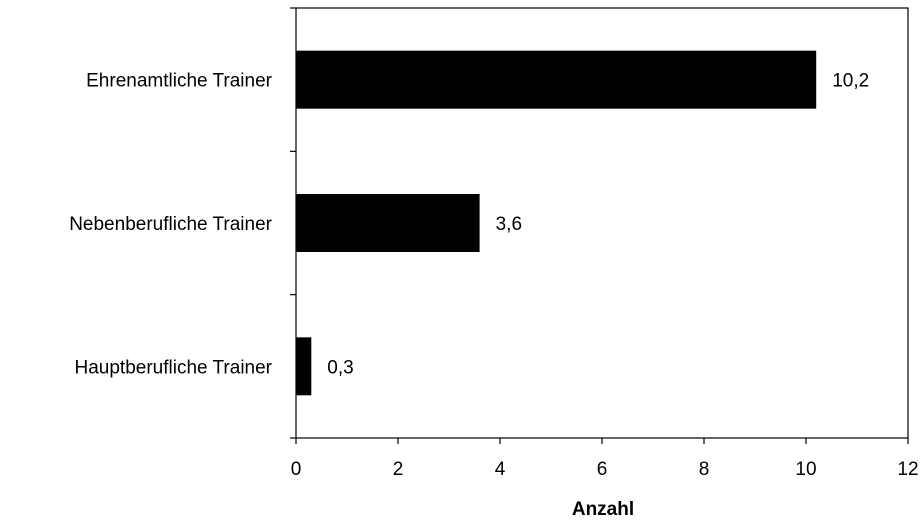  Describe the element at coordinates (174, 367) in the screenshot. I see `category-label: Hauptberufliche Trainer` at that location.